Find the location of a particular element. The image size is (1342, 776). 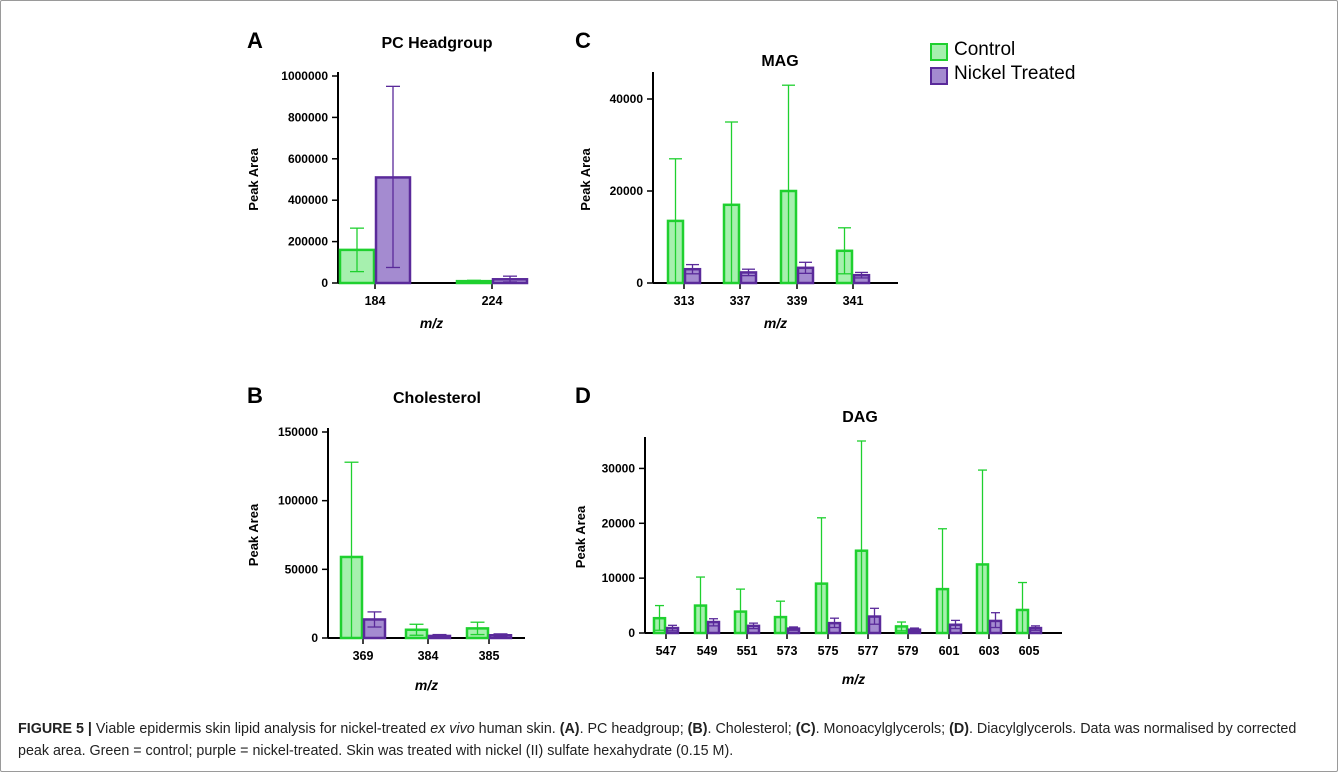

y-tick-label: 10000 is located at coordinates (619, 578).